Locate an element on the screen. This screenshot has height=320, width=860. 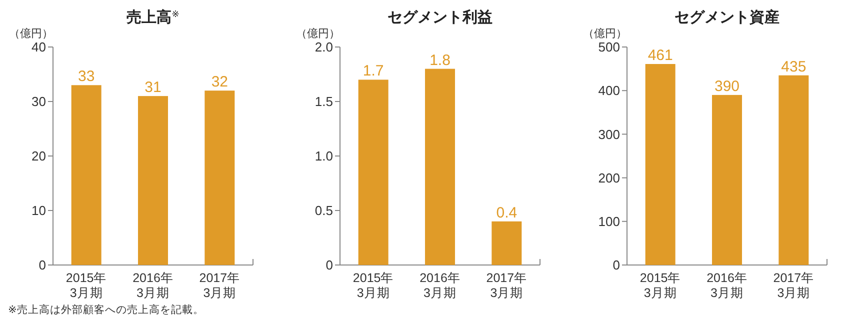
chart-title: セグメント利益 is located at coordinates (440, 17).